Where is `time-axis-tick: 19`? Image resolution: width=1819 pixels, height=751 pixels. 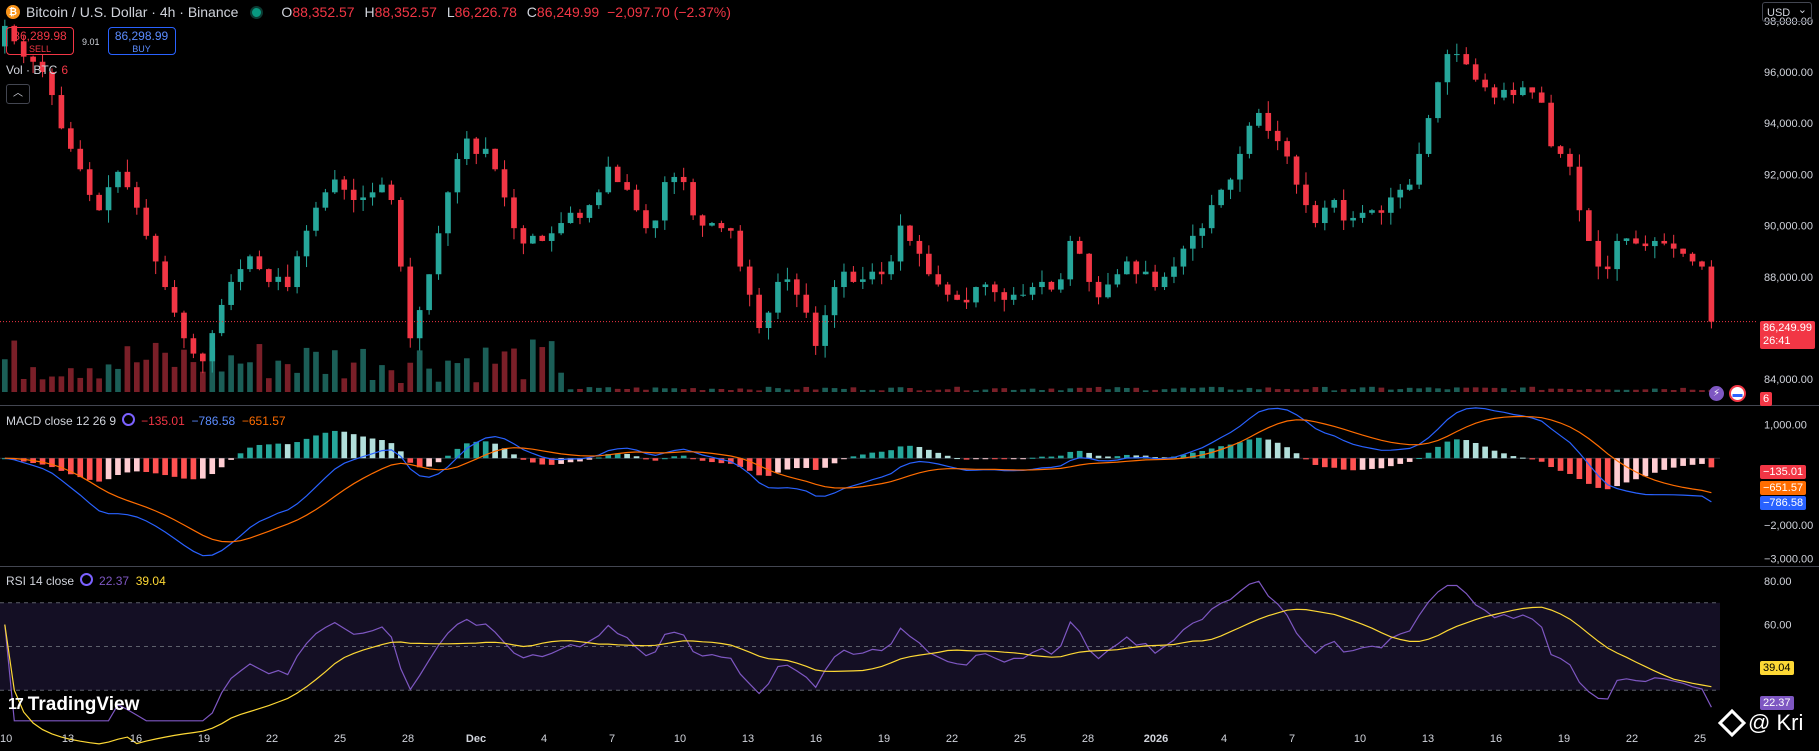 time-axis-tick: 19 is located at coordinates (884, 739).